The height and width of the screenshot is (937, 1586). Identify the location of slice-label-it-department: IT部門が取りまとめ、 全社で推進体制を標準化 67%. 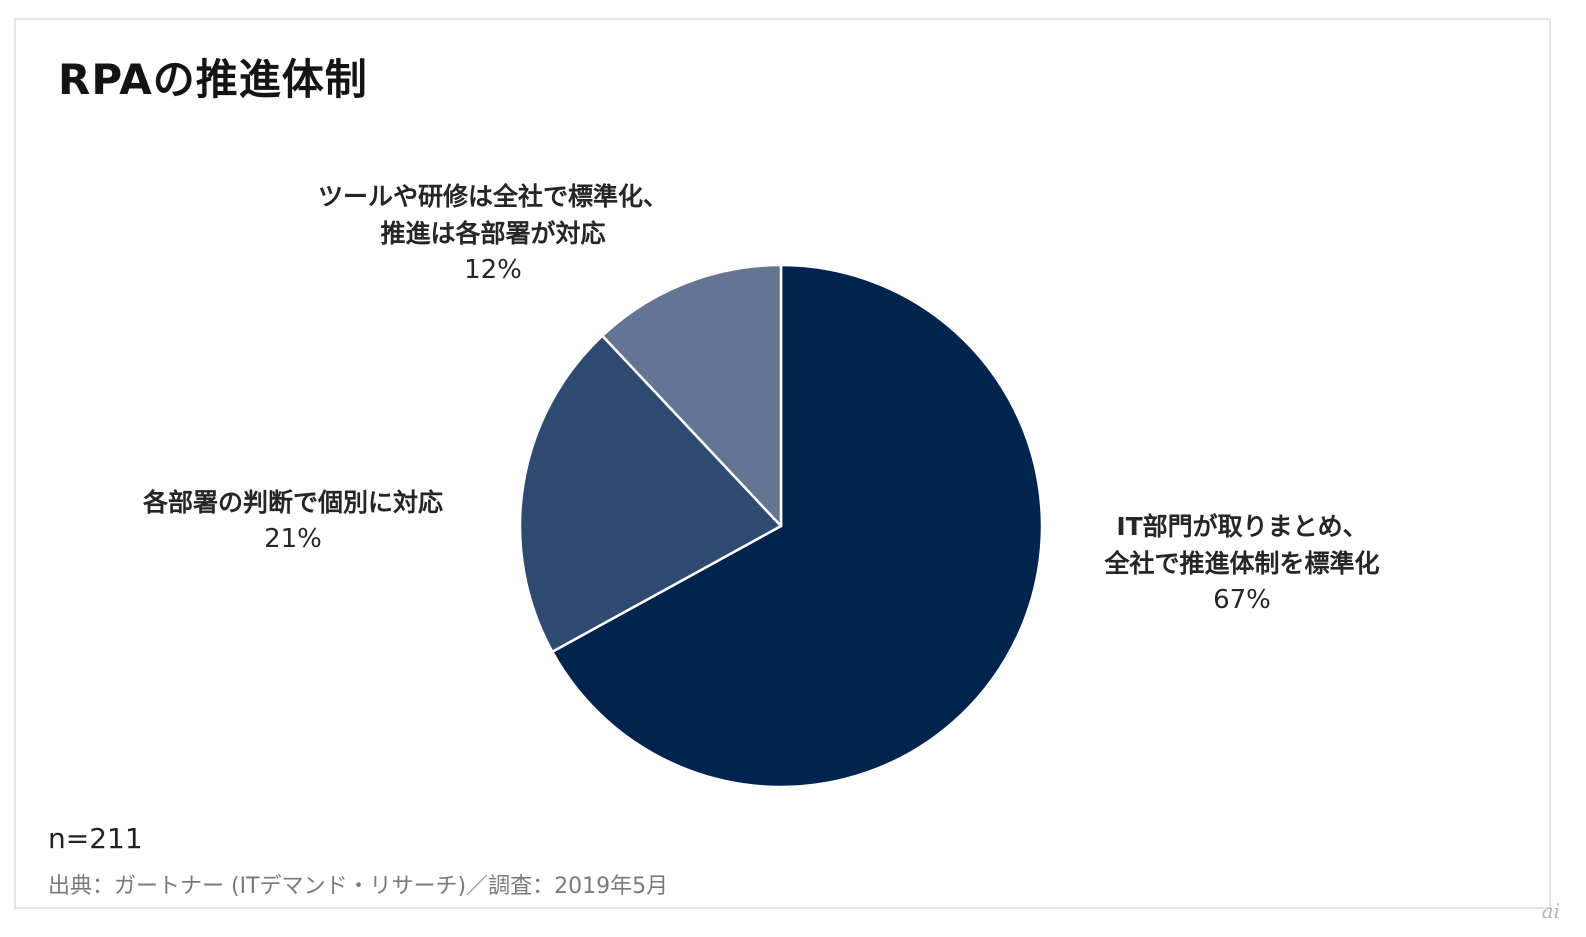
(1241, 563).